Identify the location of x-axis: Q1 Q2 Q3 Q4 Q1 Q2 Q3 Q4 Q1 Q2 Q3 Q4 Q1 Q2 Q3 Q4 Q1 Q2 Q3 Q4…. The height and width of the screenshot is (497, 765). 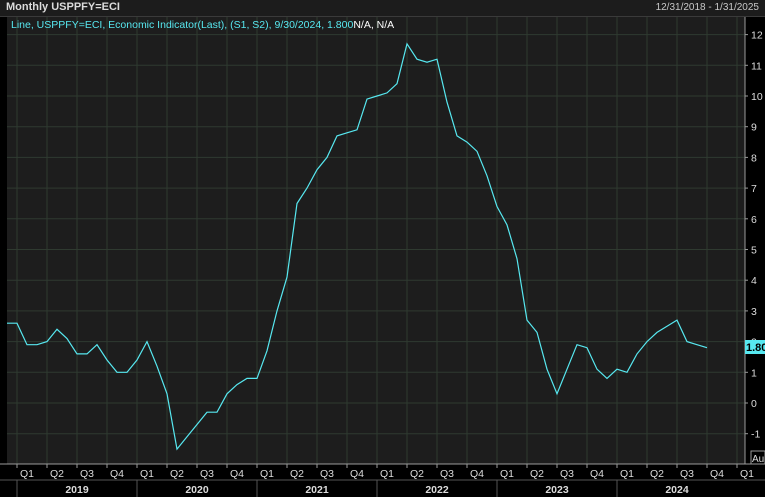
(382, 480).